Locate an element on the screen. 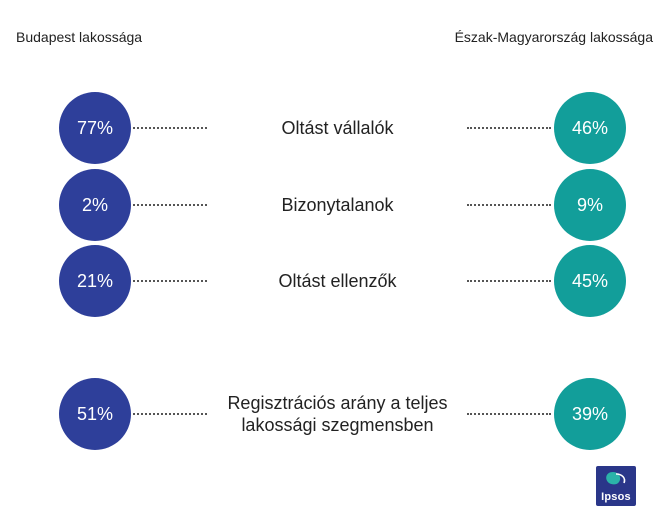 The image size is (669, 522). left-value-circle: 77% is located at coordinates (95, 128).